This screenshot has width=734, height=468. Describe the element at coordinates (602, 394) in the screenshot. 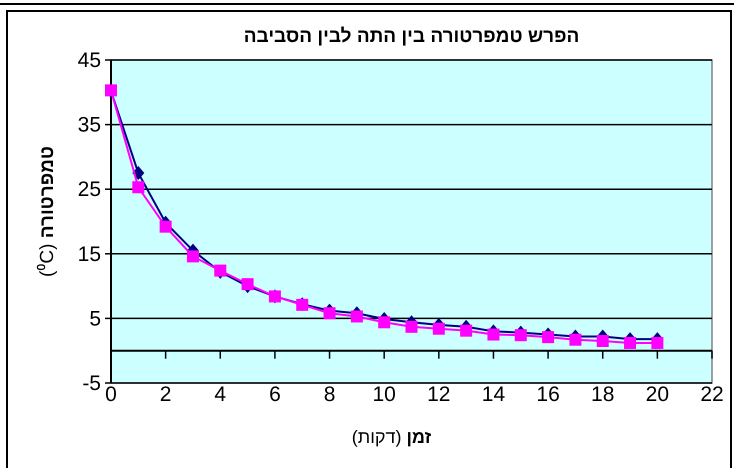

I see `x-tick-label: 18` at that location.